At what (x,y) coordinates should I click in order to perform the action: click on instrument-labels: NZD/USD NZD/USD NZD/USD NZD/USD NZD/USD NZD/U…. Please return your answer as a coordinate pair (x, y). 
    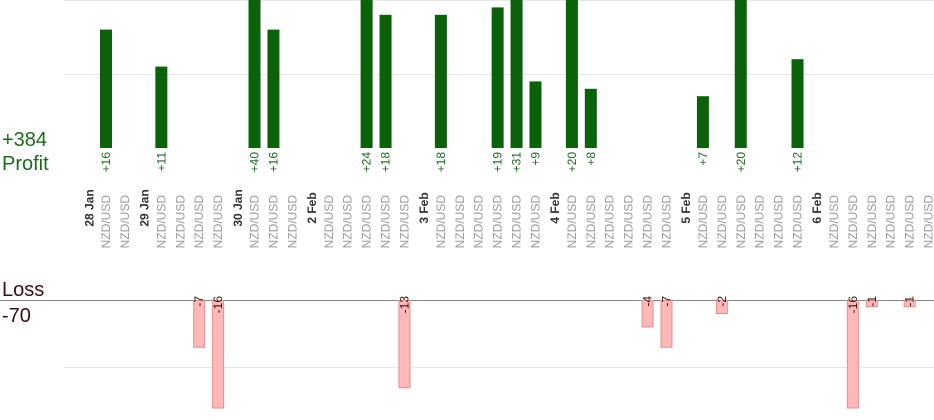
    Looking at the image, I should click on (516, 222).